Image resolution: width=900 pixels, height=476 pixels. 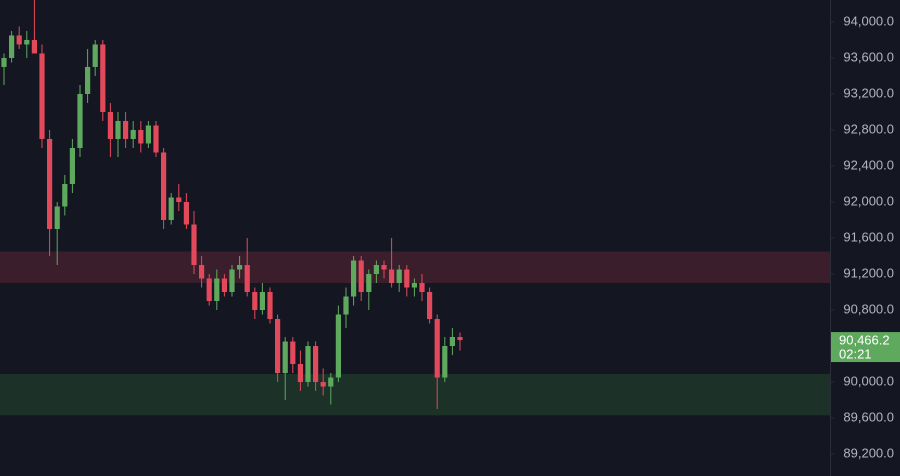 I want to click on price-tag: 90,466.202:21, so click(x=865, y=347).